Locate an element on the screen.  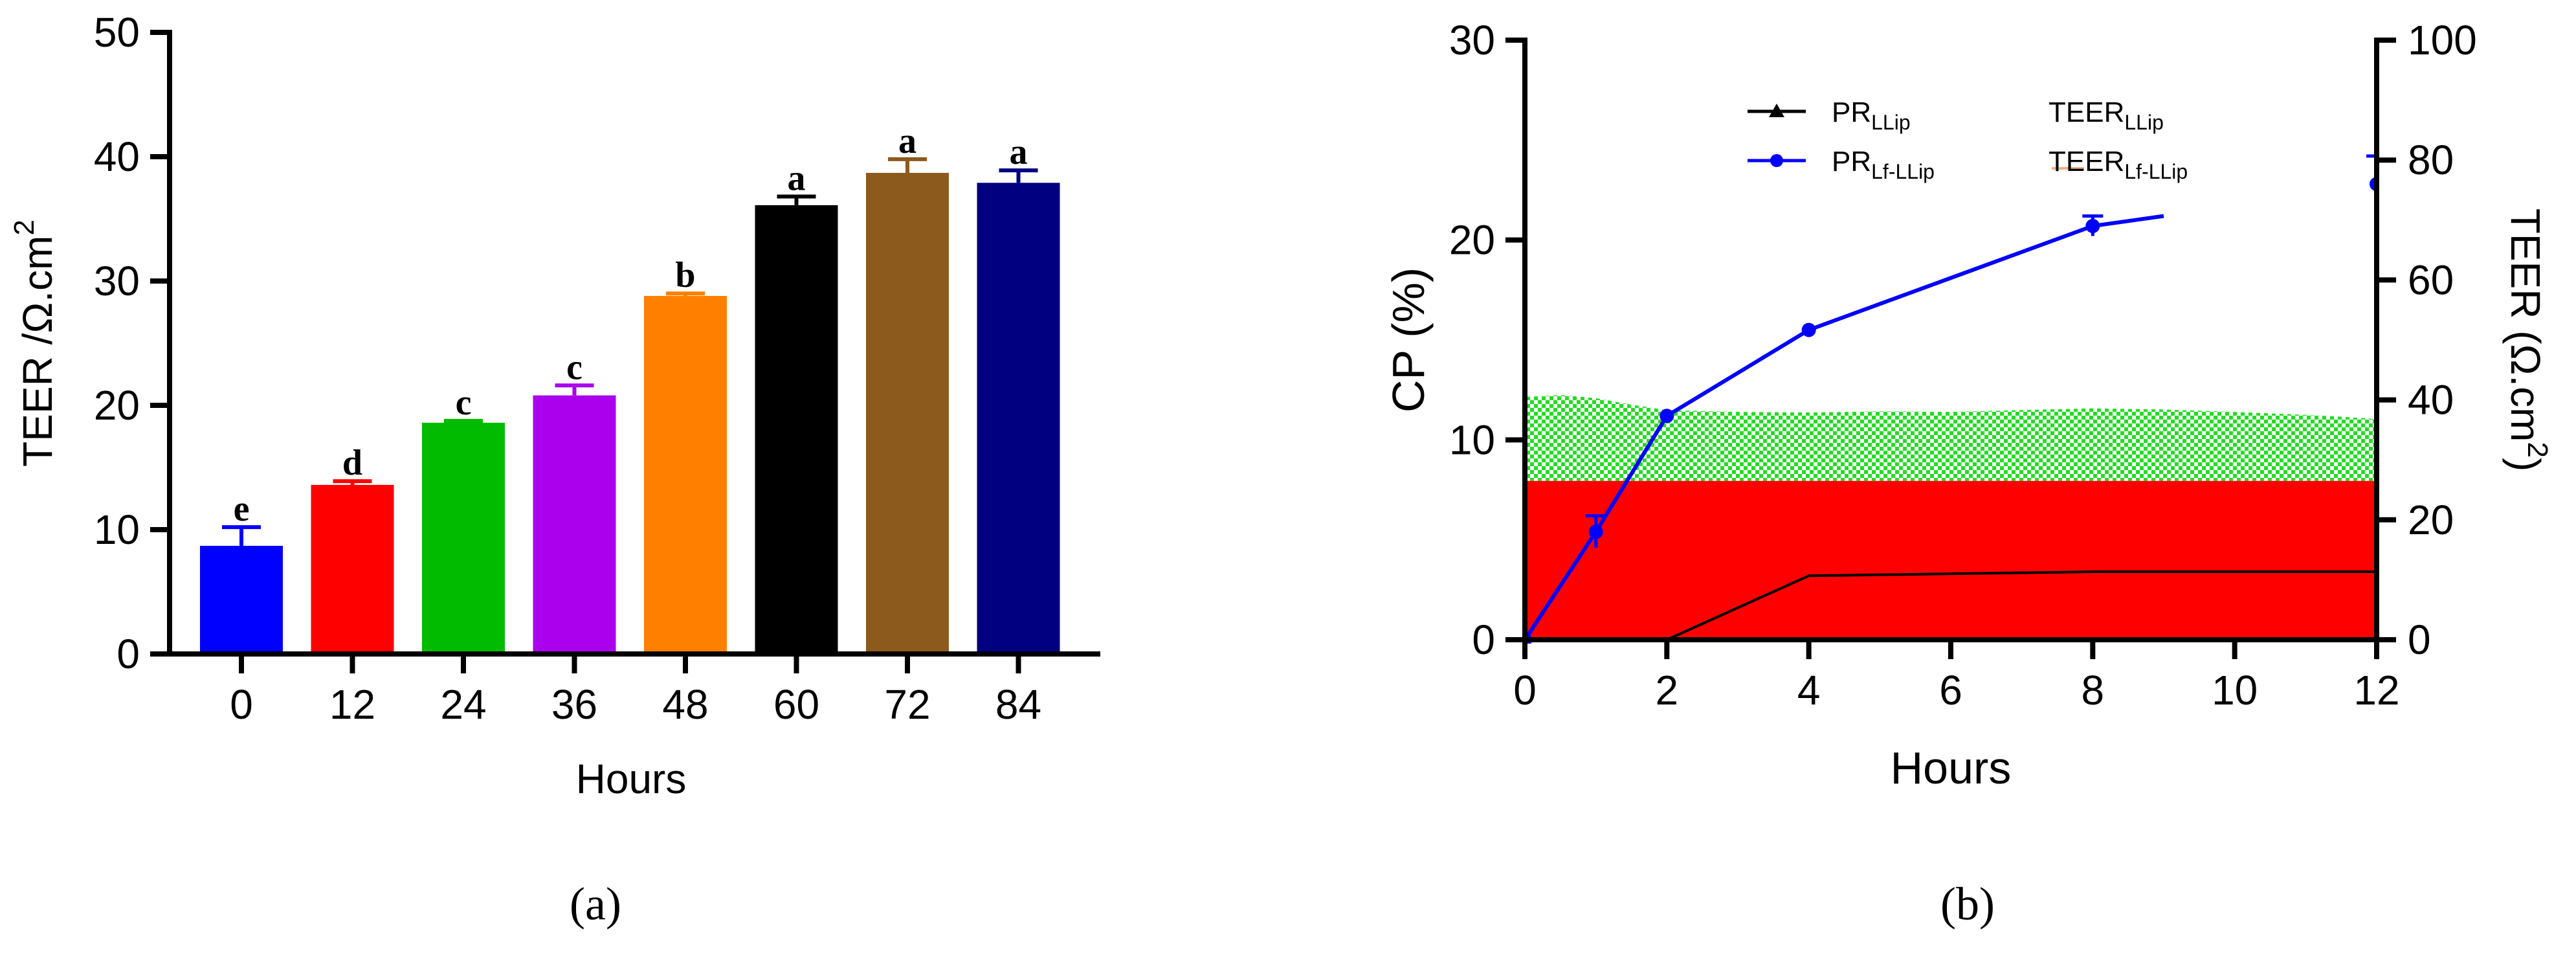
chart-a-y-axis-ticks: 0 10 20 30 40 50 is located at coordinates (132, 343).